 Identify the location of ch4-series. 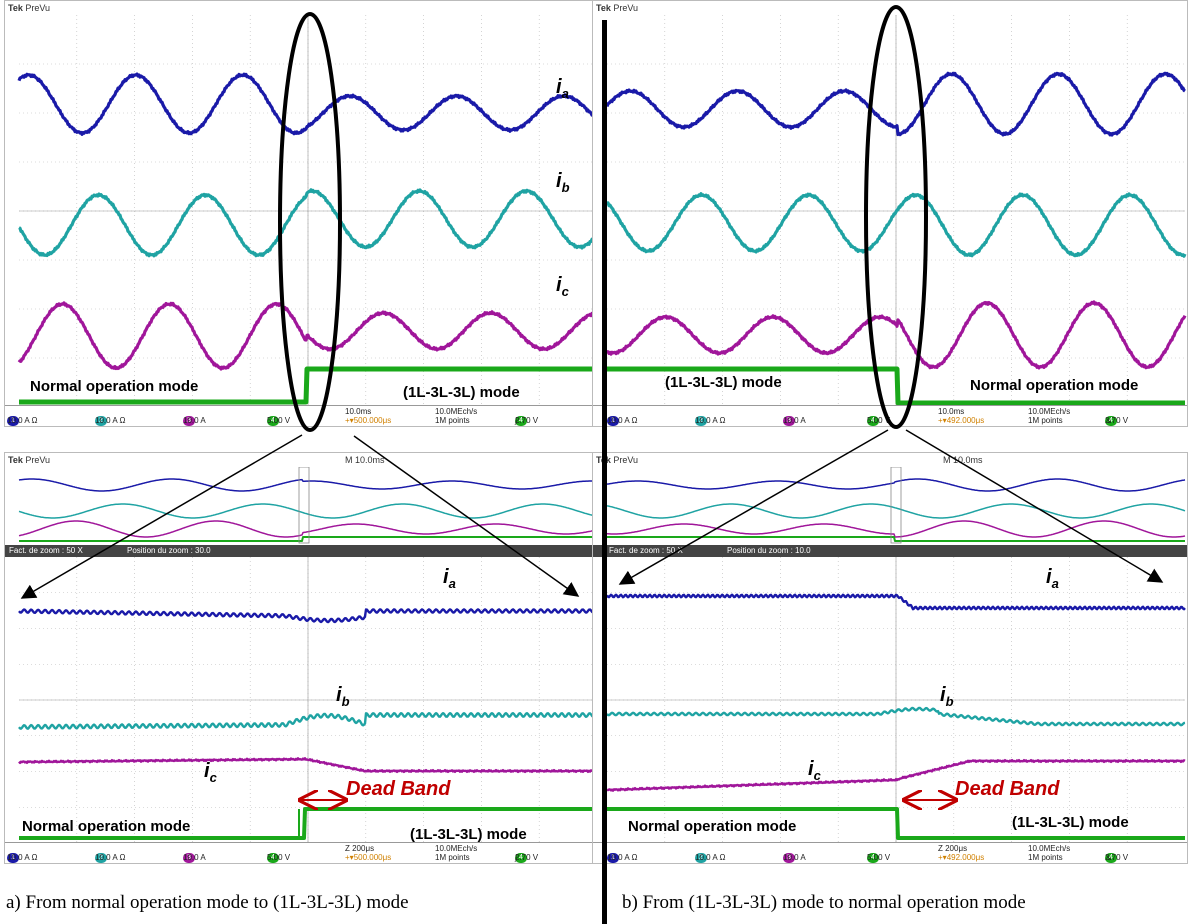
(896, 823).